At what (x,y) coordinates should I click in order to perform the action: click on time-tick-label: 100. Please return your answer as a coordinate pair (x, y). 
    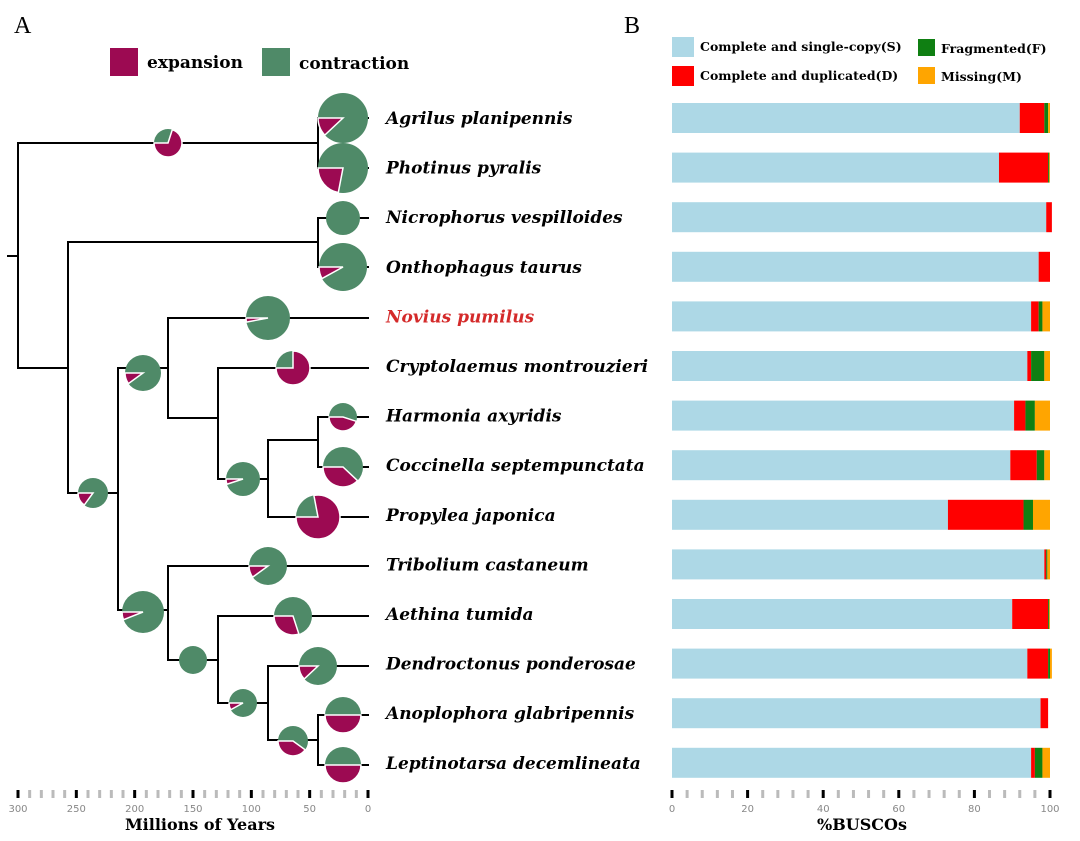
    Looking at the image, I should click on (251, 809).